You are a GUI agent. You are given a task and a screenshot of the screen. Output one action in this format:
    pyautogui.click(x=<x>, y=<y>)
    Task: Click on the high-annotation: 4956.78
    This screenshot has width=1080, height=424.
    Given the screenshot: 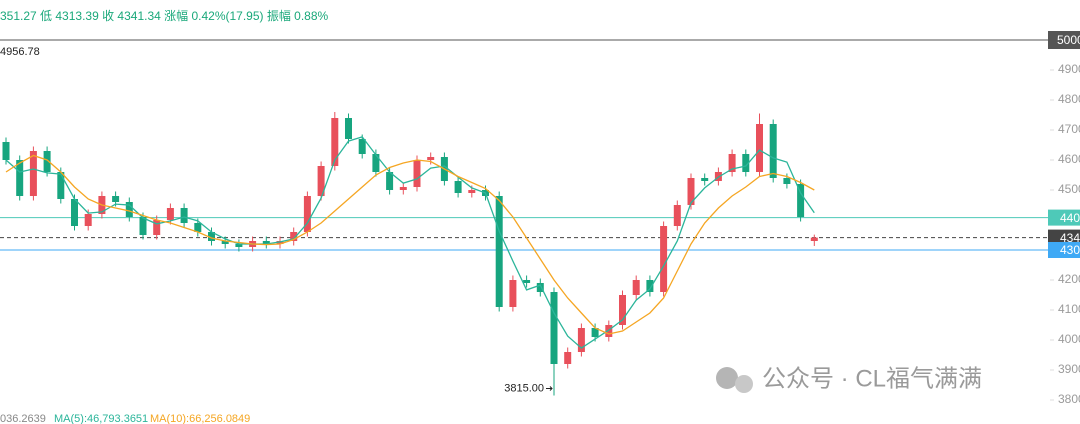 What is the action you would take?
    pyautogui.click(x=20, y=52)
    